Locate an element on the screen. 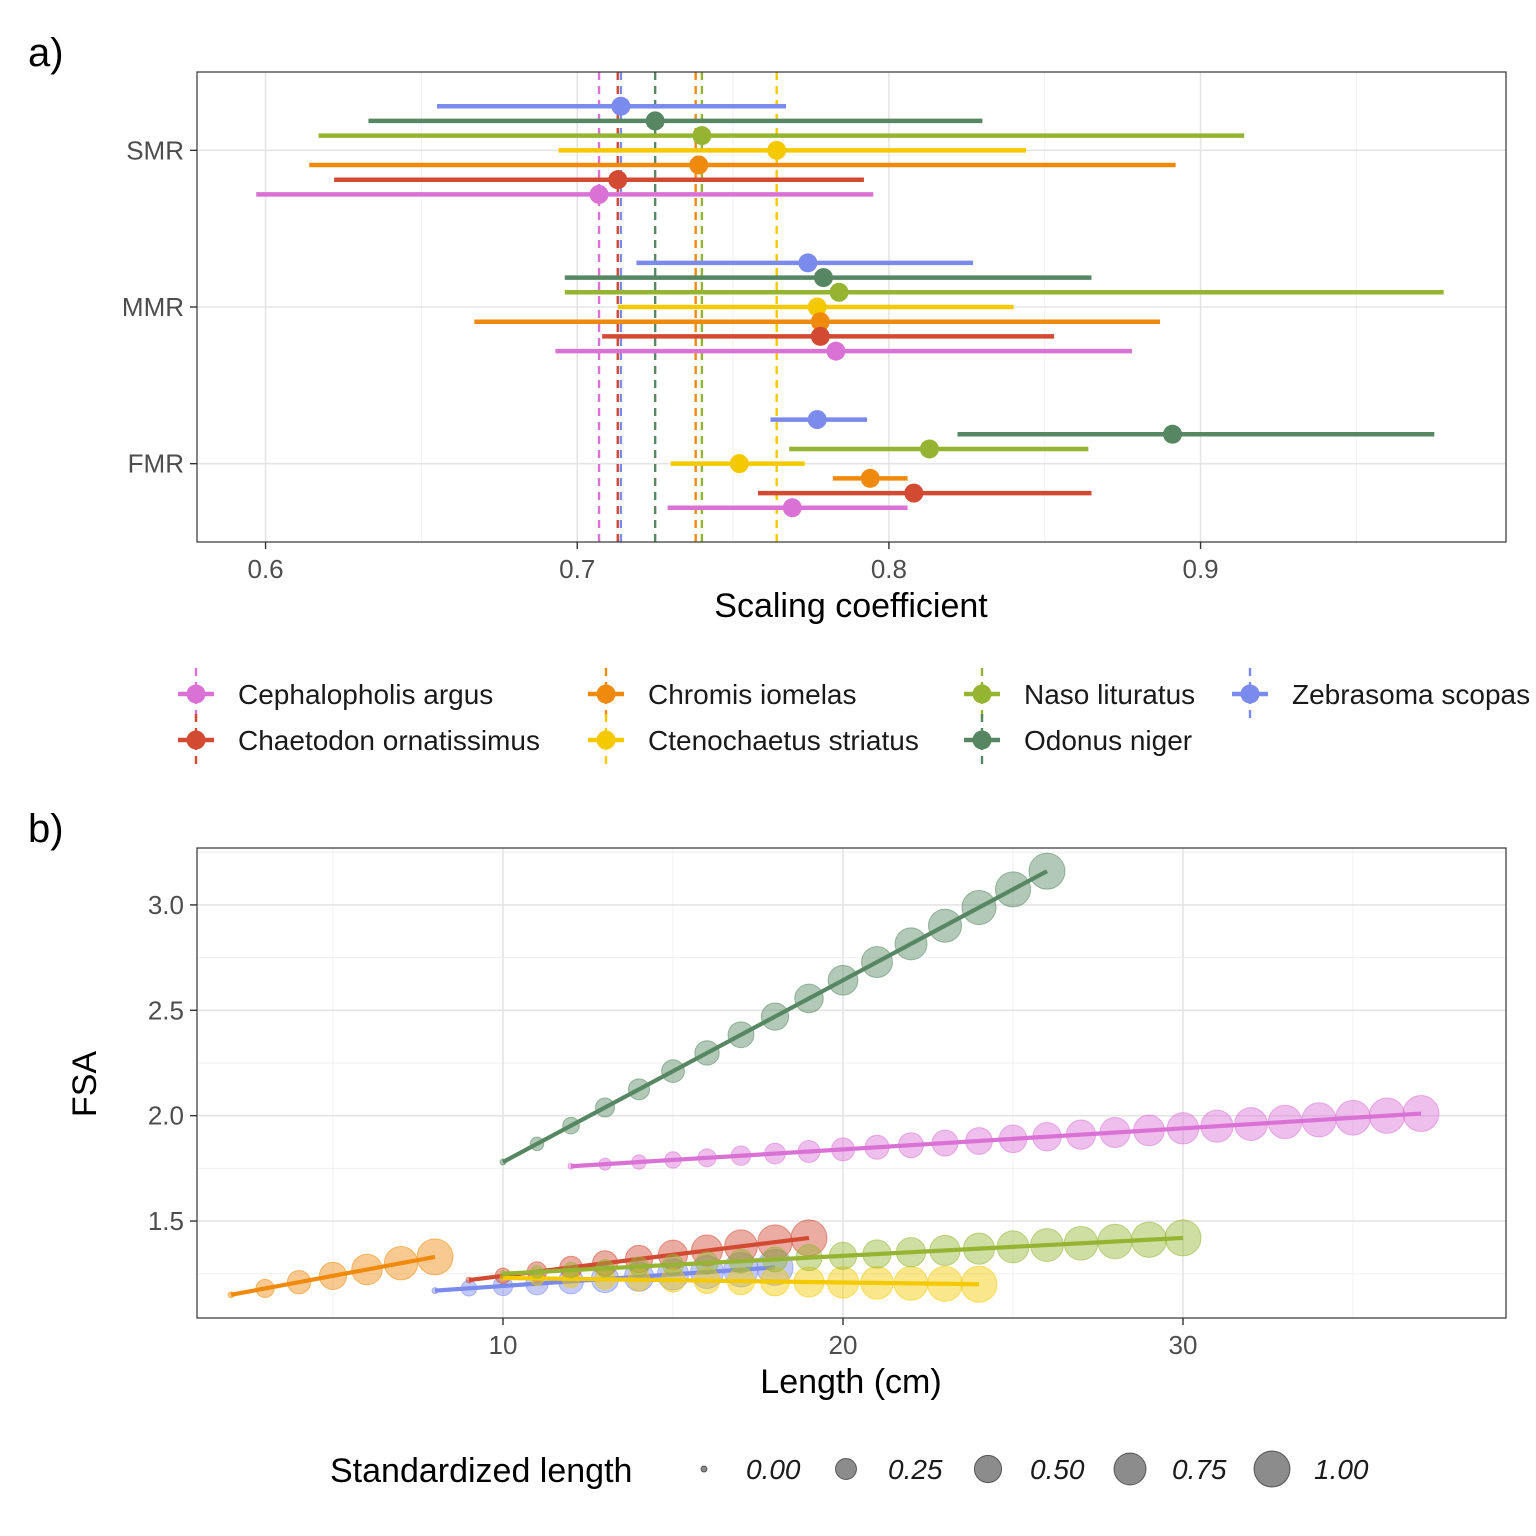 This screenshot has width=1536, height=1536. series-cephalopholis-argus is located at coordinates (1003, 1133).